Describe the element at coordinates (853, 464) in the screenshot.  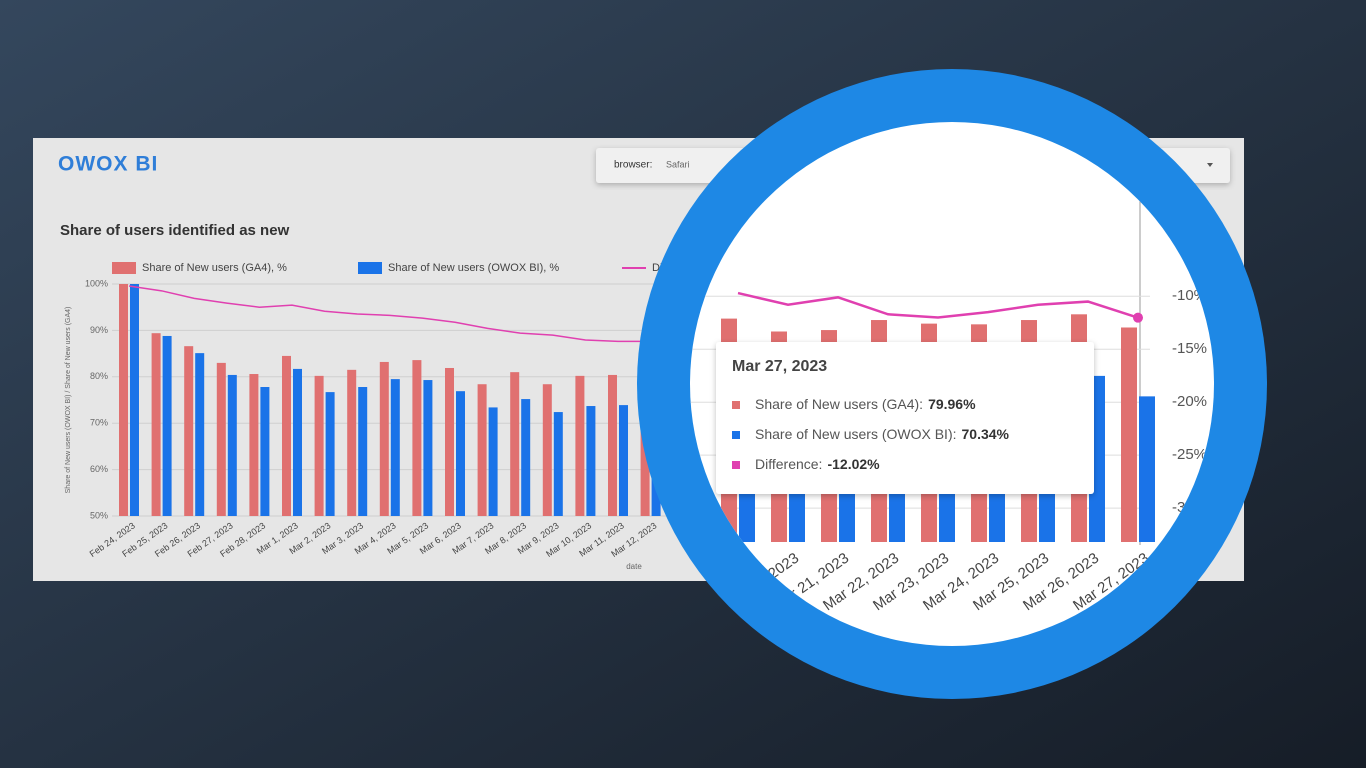
I see `tooltip-value: -12.02%` at that location.